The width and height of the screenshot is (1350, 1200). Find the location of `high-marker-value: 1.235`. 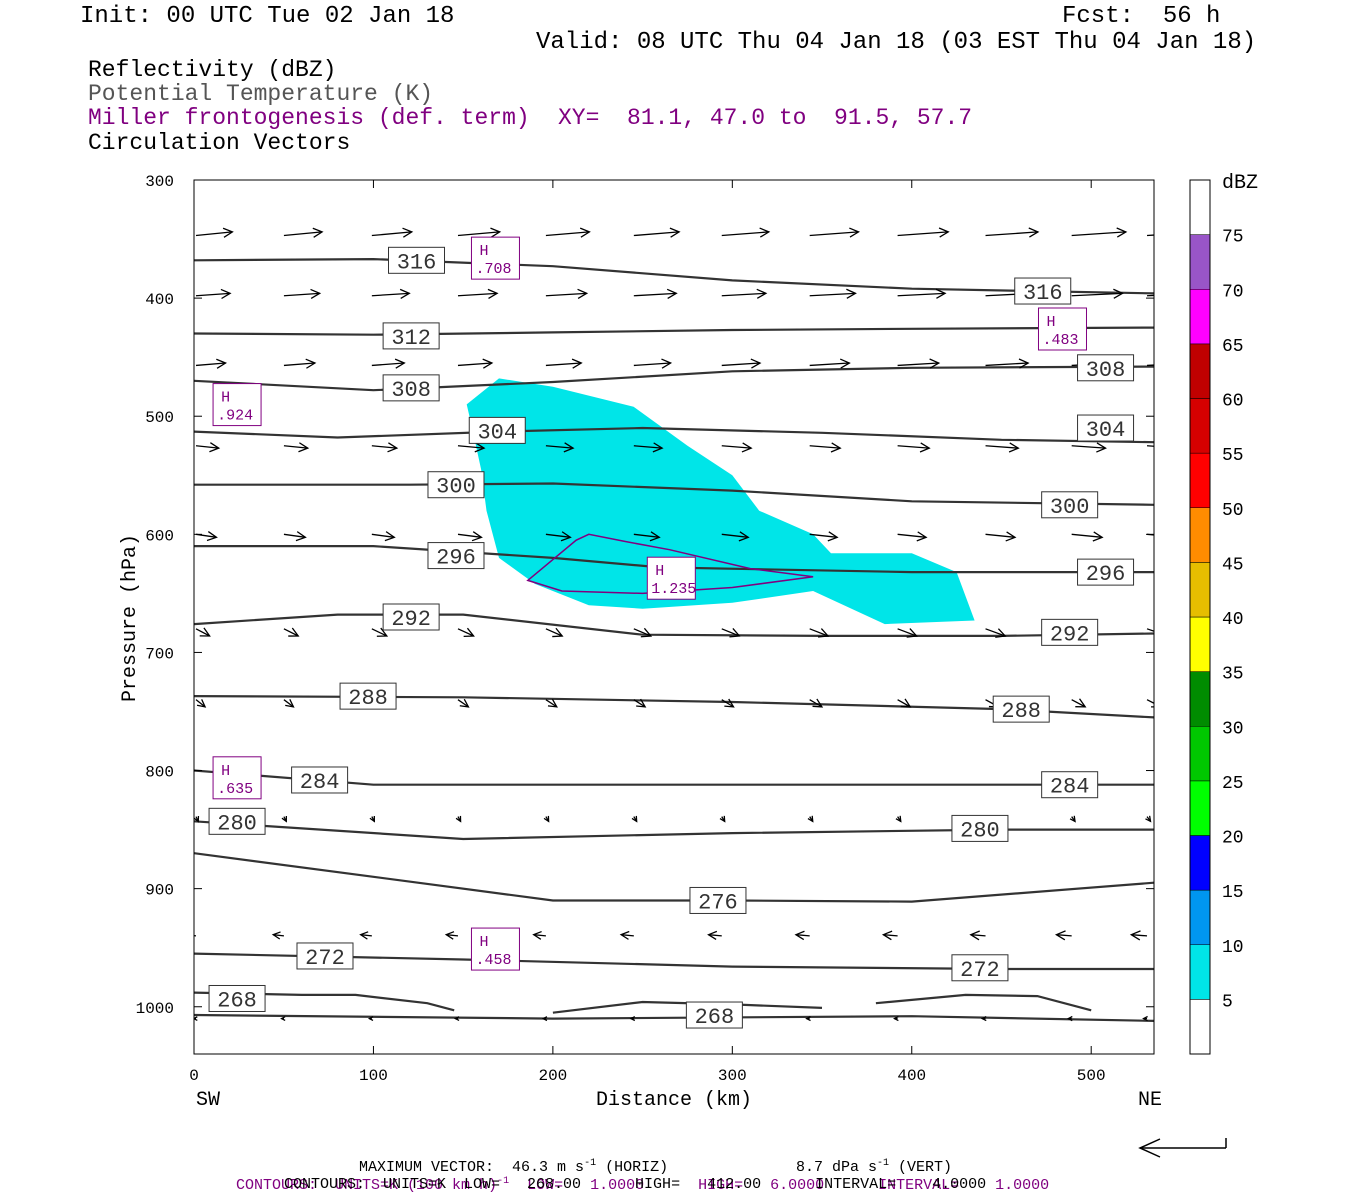

high-marker-value: 1.235 is located at coordinates (673, 589).